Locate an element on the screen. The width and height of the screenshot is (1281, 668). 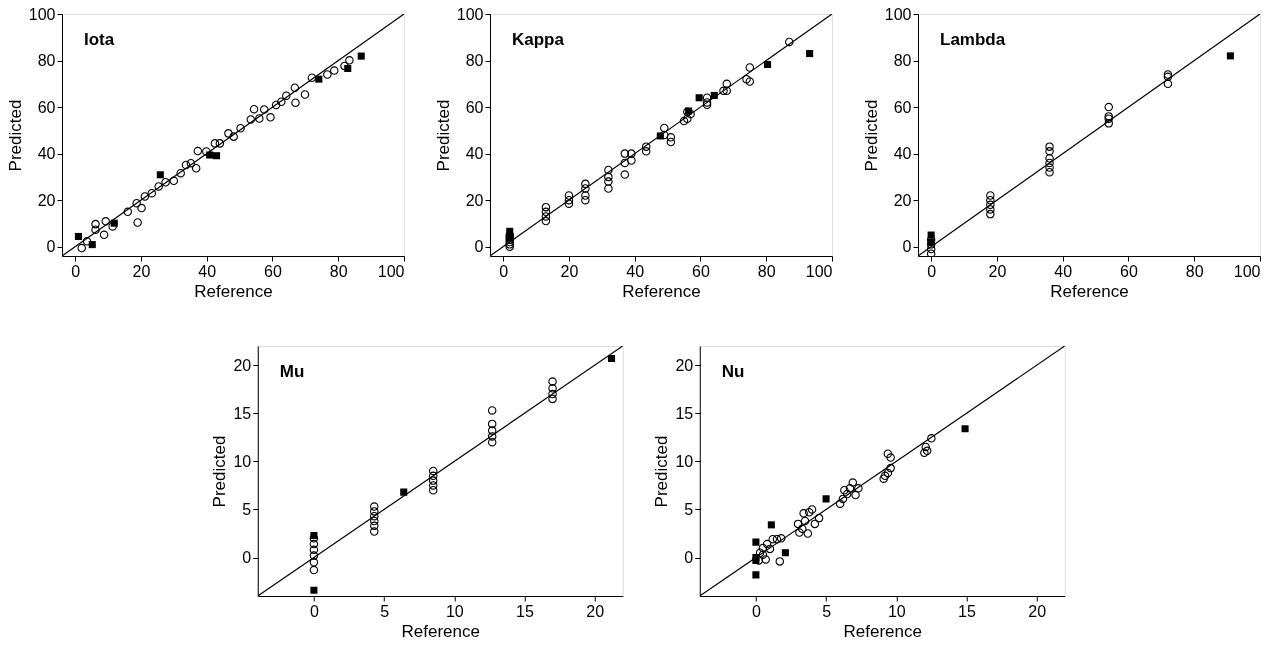
y-tick-label: 40 is located at coordinates (474, 154).